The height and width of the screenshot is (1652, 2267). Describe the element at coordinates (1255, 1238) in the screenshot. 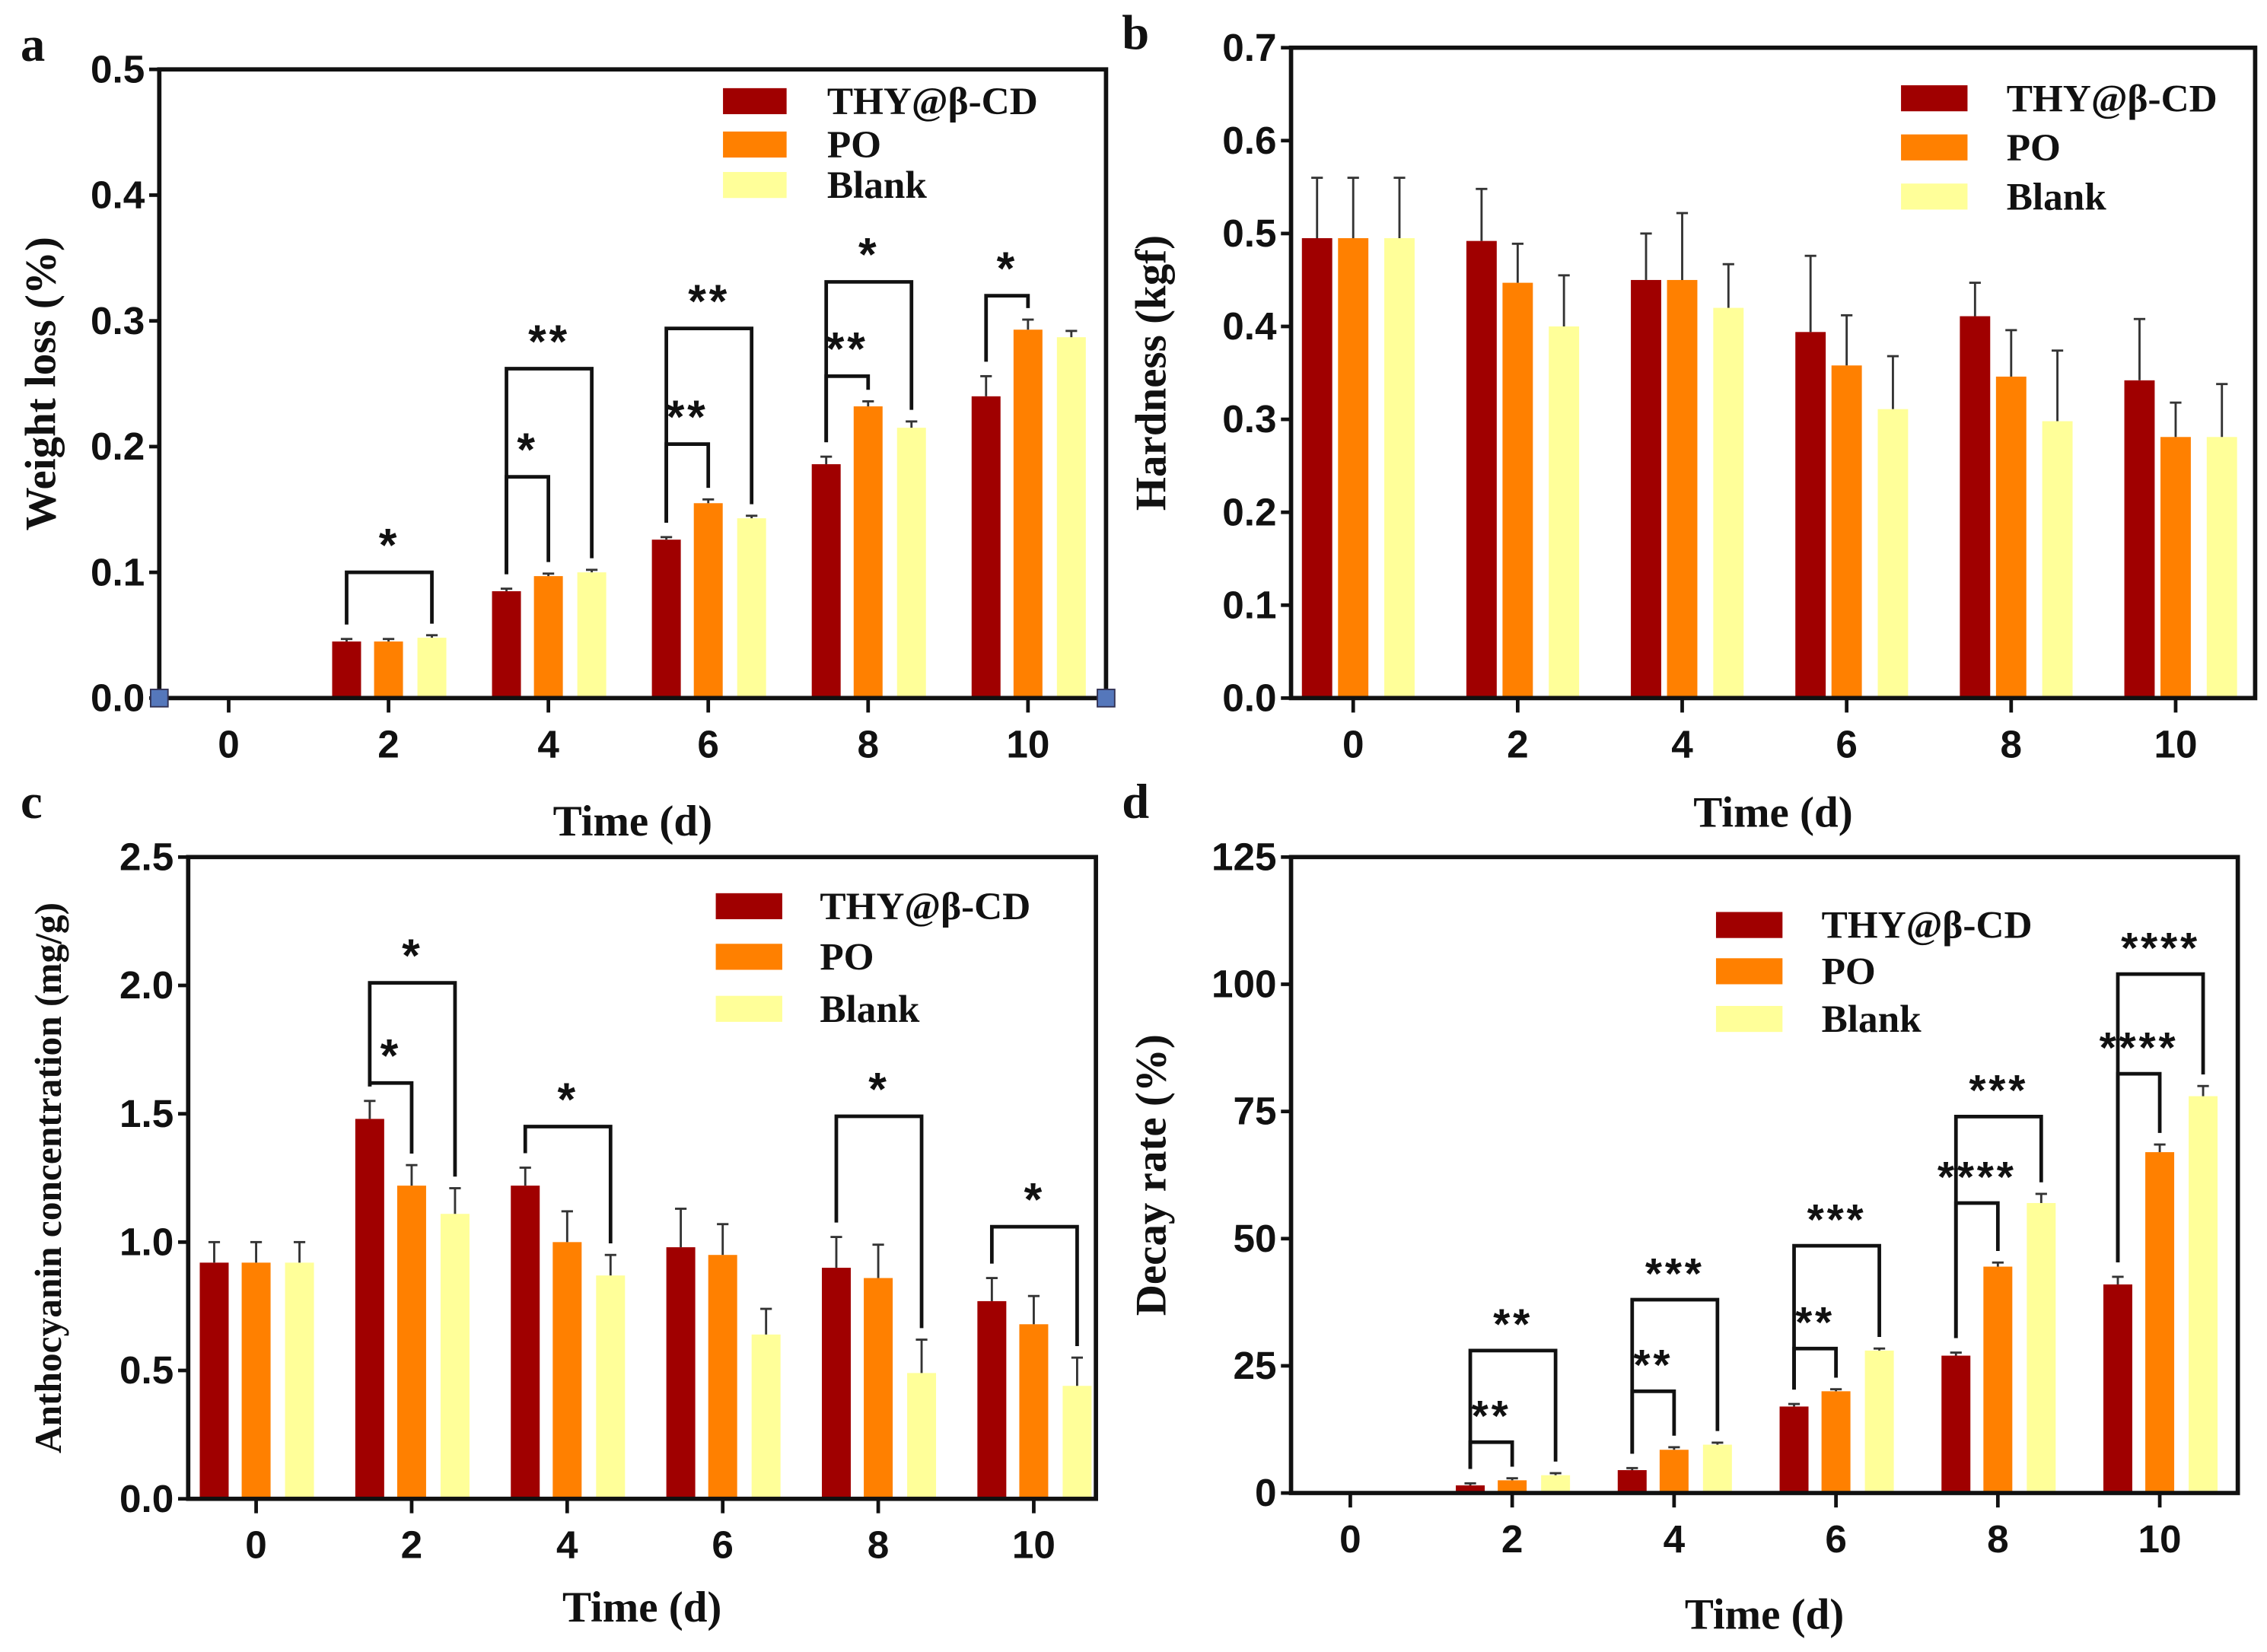

I see `y-tick-label: 50` at that location.